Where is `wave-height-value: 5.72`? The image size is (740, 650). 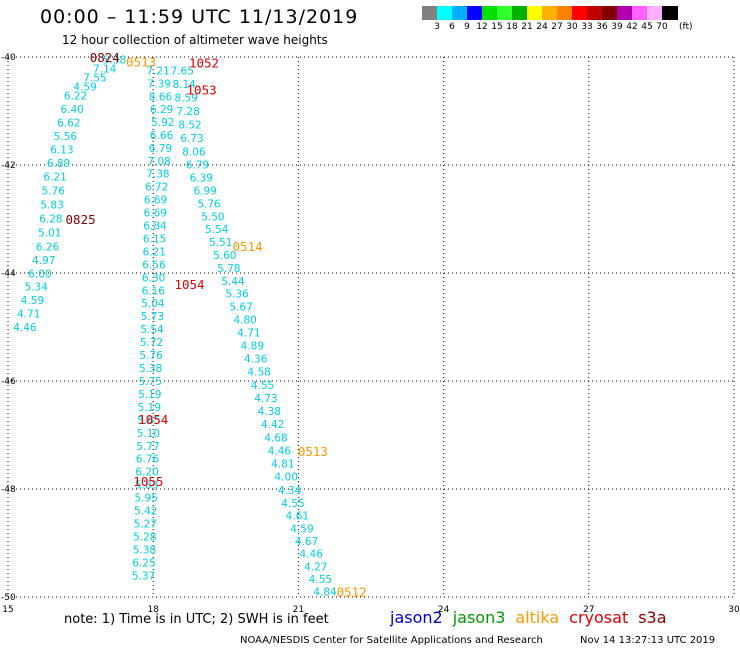
wave-height-value: 5.72 is located at coordinates (151, 343).